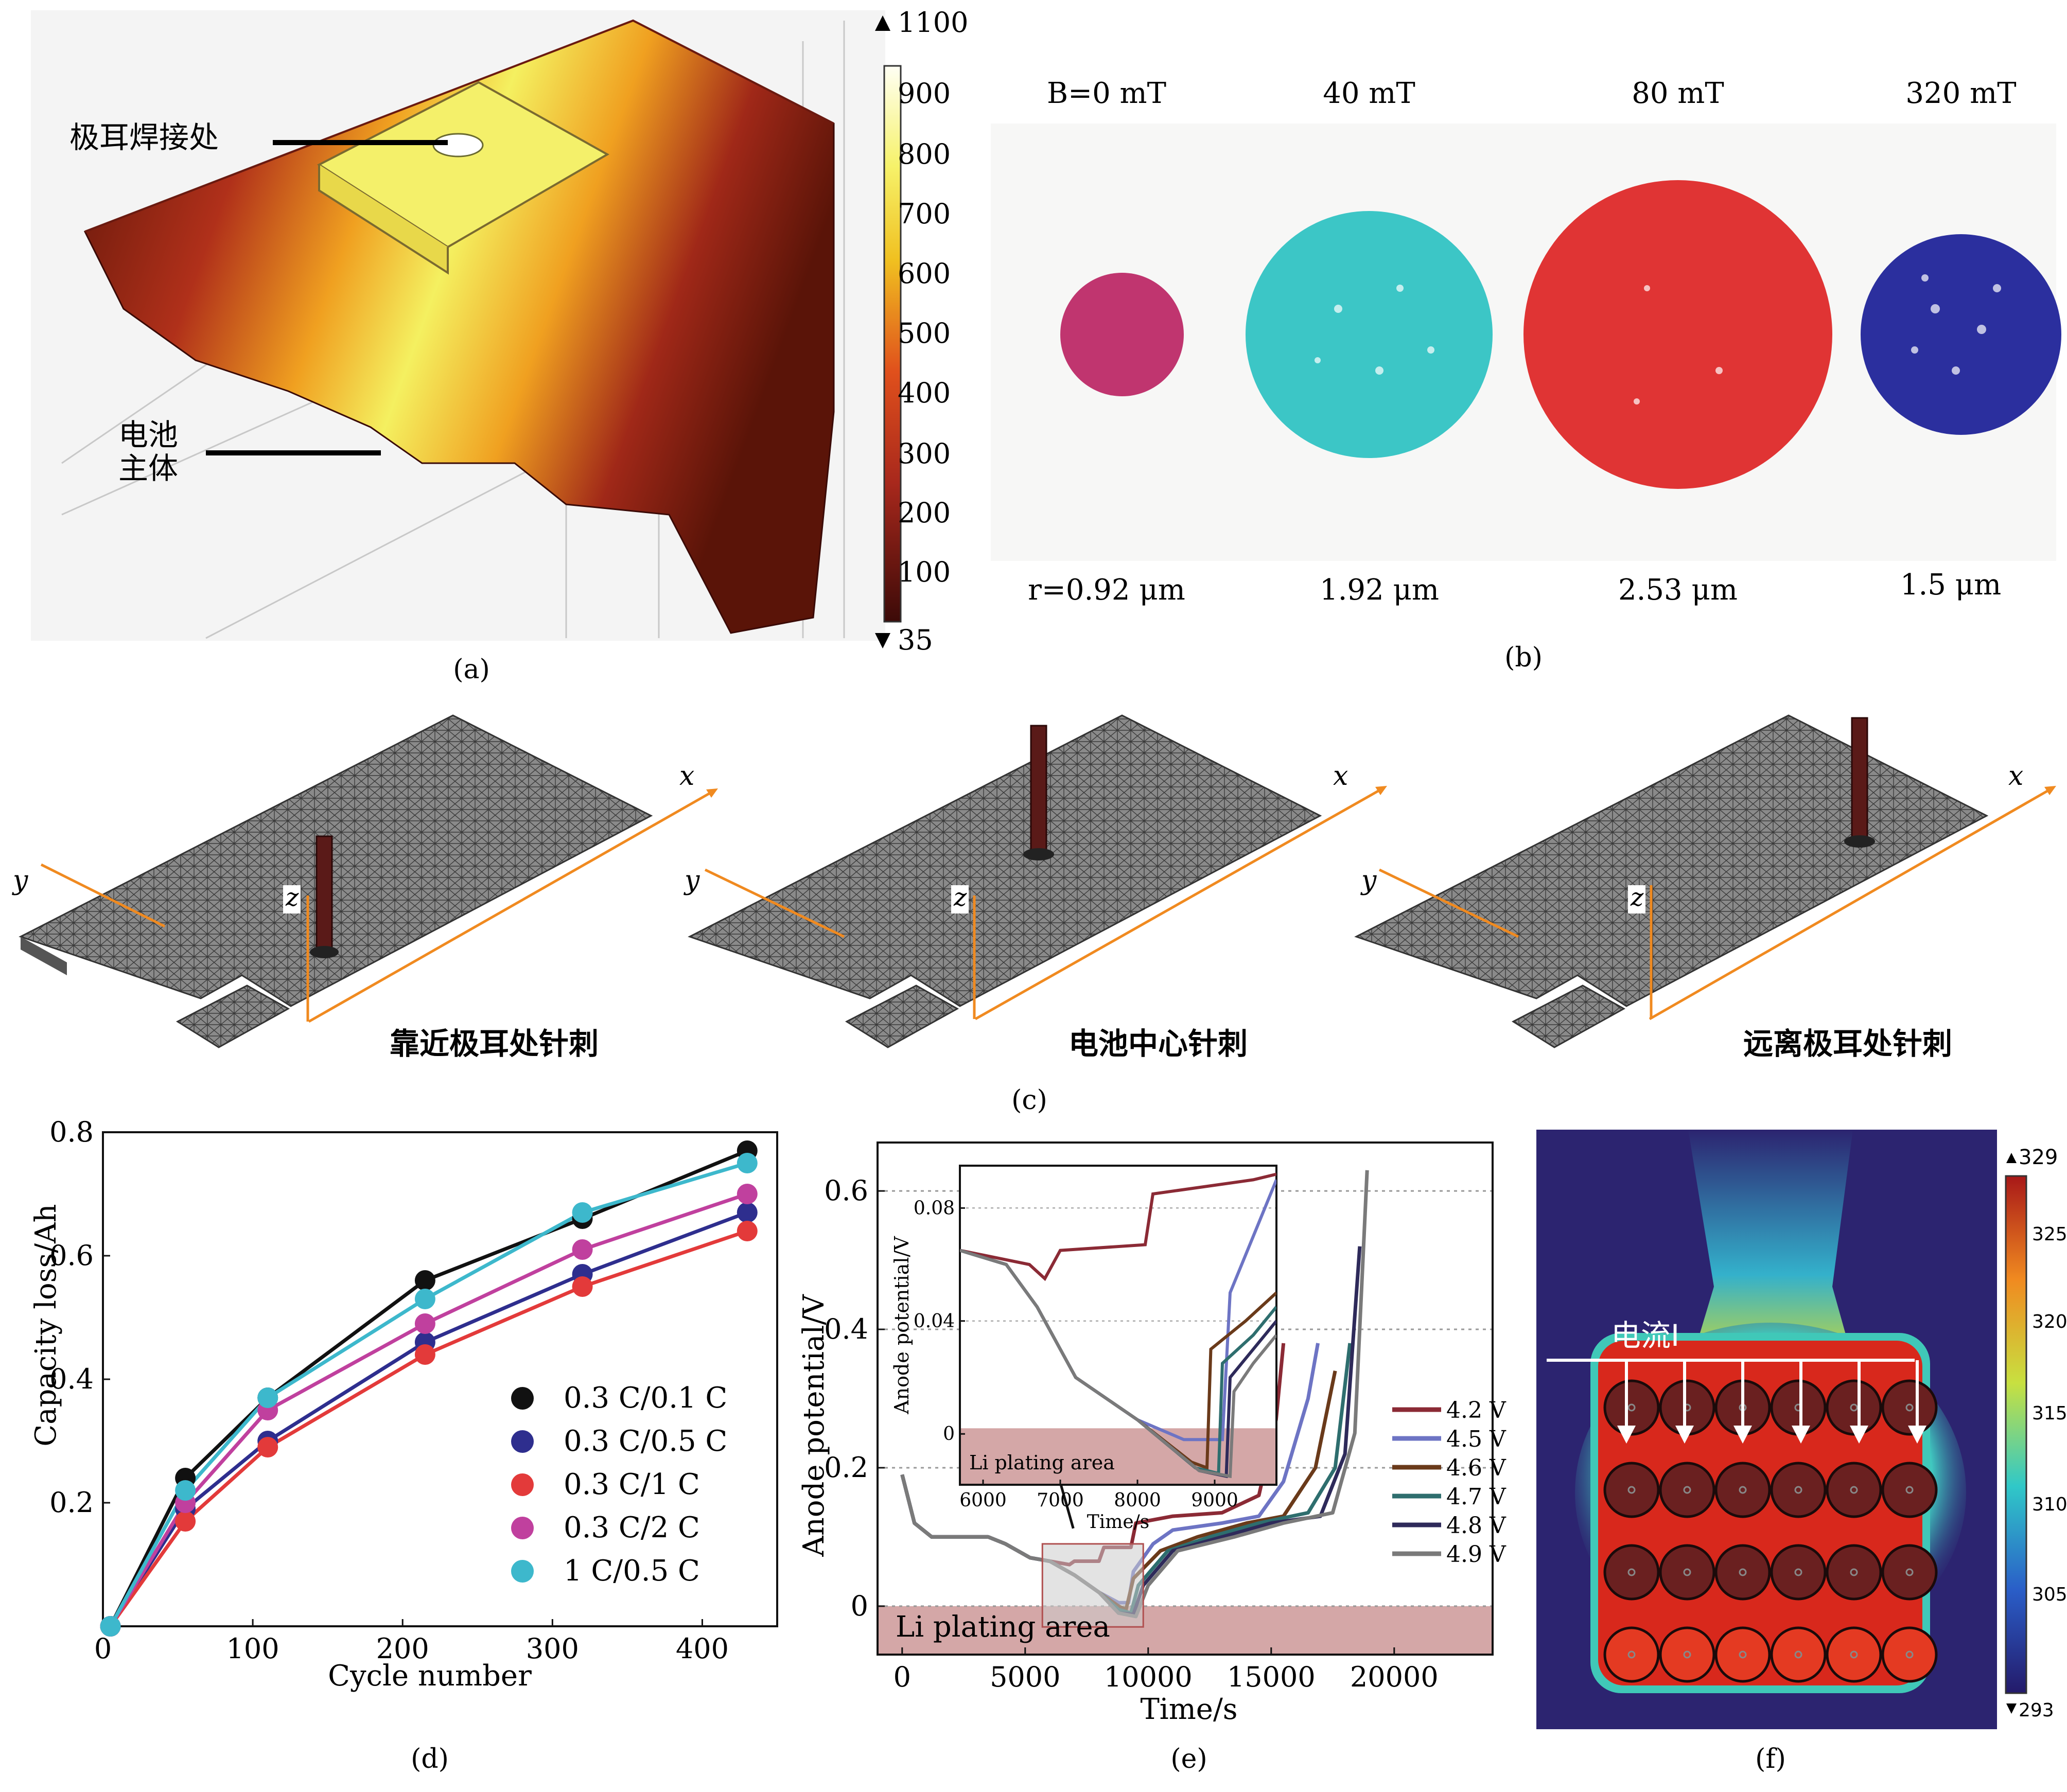 The height and width of the screenshot is (1792, 2067). Describe the element at coordinates (1477, 1526) in the screenshot. I see `legend-label: 4.8 V` at that location.